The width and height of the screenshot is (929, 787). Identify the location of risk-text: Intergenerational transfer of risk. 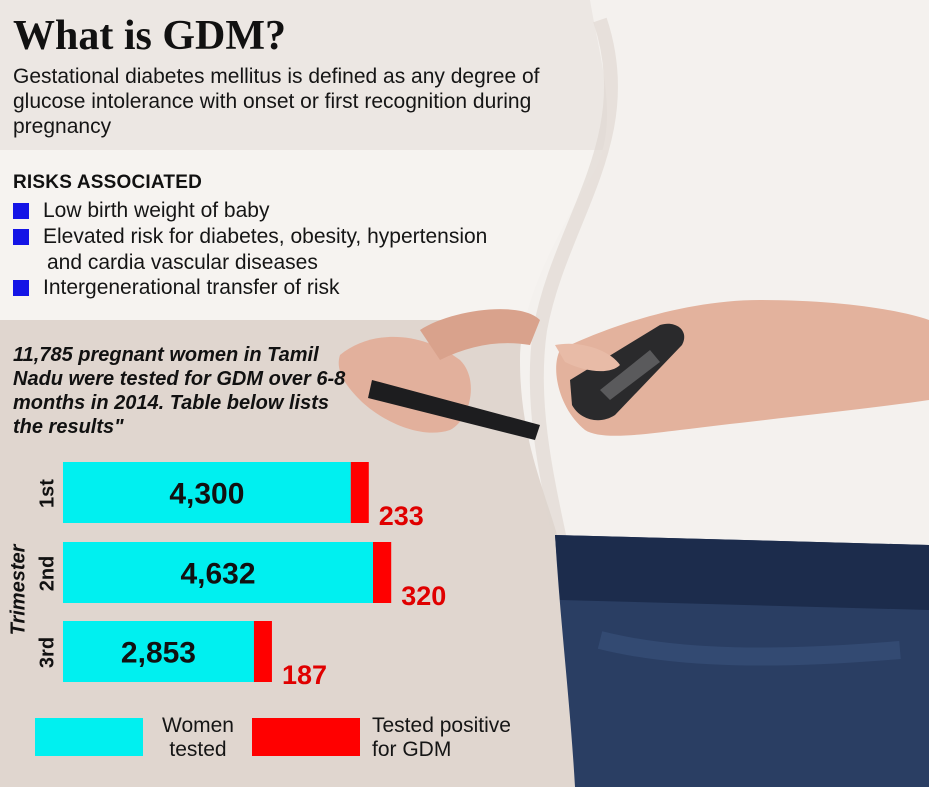
(191, 287).